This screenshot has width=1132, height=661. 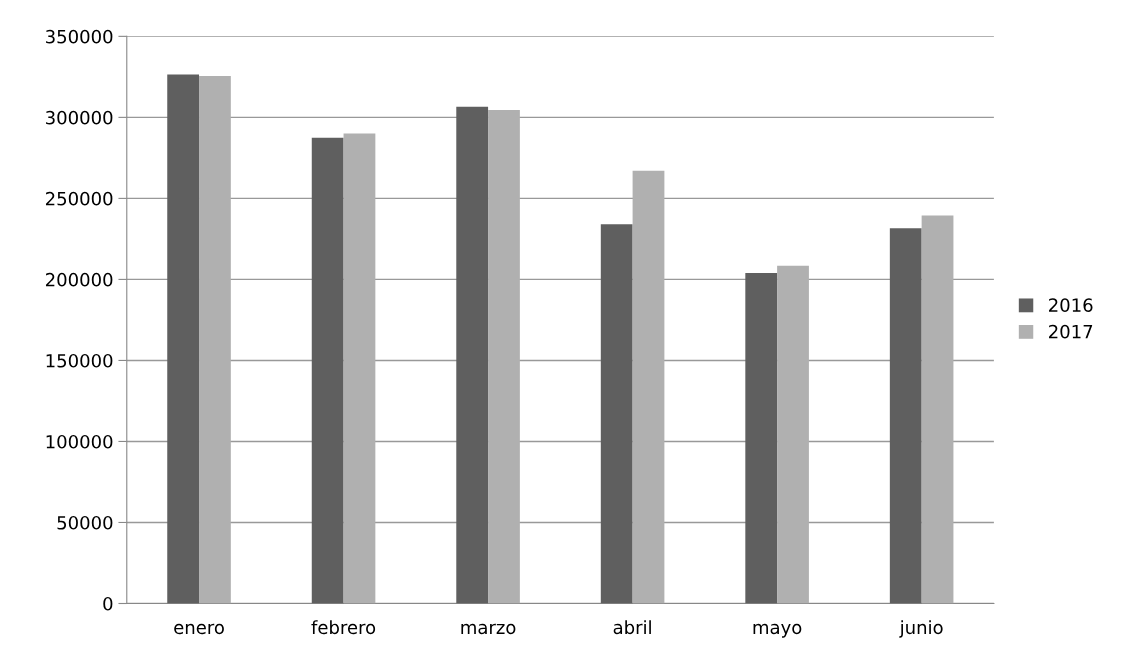 What do you see at coordinates (343, 627) in the screenshot?
I see `x-tick-label: febrero` at bounding box center [343, 627].